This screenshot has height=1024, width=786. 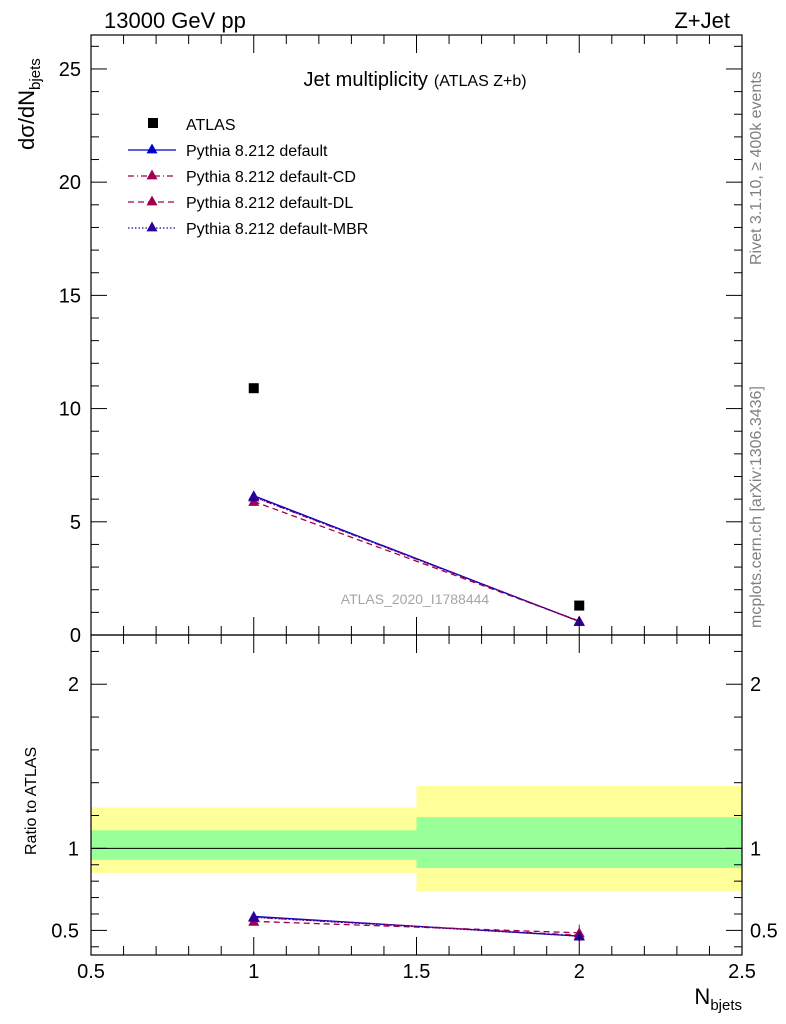 What do you see at coordinates (702, 996) in the screenshot?
I see `x-label-main: N` at bounding box center [702, 996].